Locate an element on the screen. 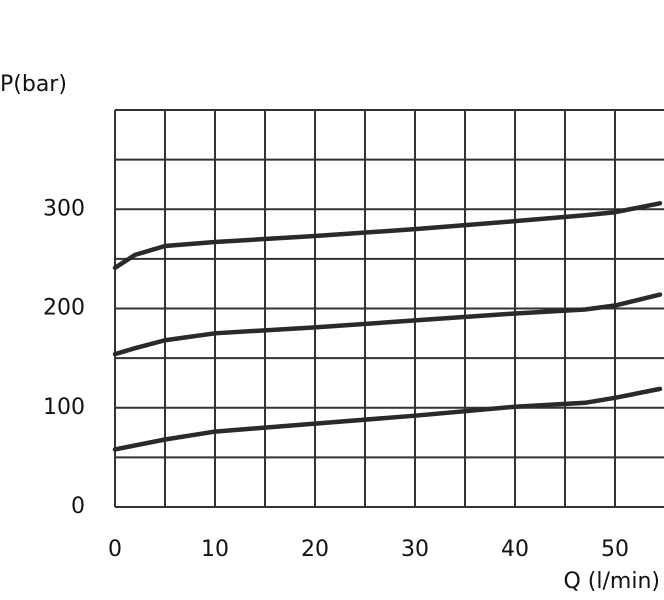 The image size is (664, 600). x-tick-label: 40 is located at coordinates (515, 549).